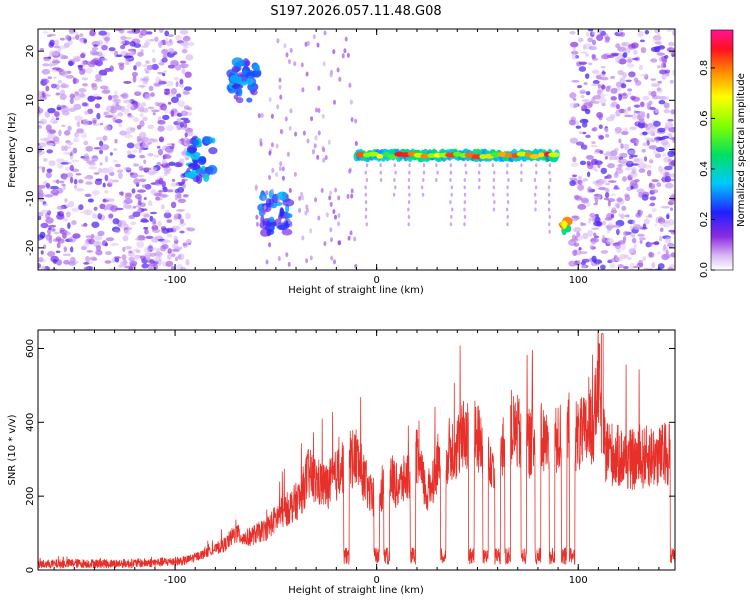 This screenshot has height=600, width=750. Describe the element at coordinates (502, 154) in the screenshot. I see `tone-line-peak` at that location.